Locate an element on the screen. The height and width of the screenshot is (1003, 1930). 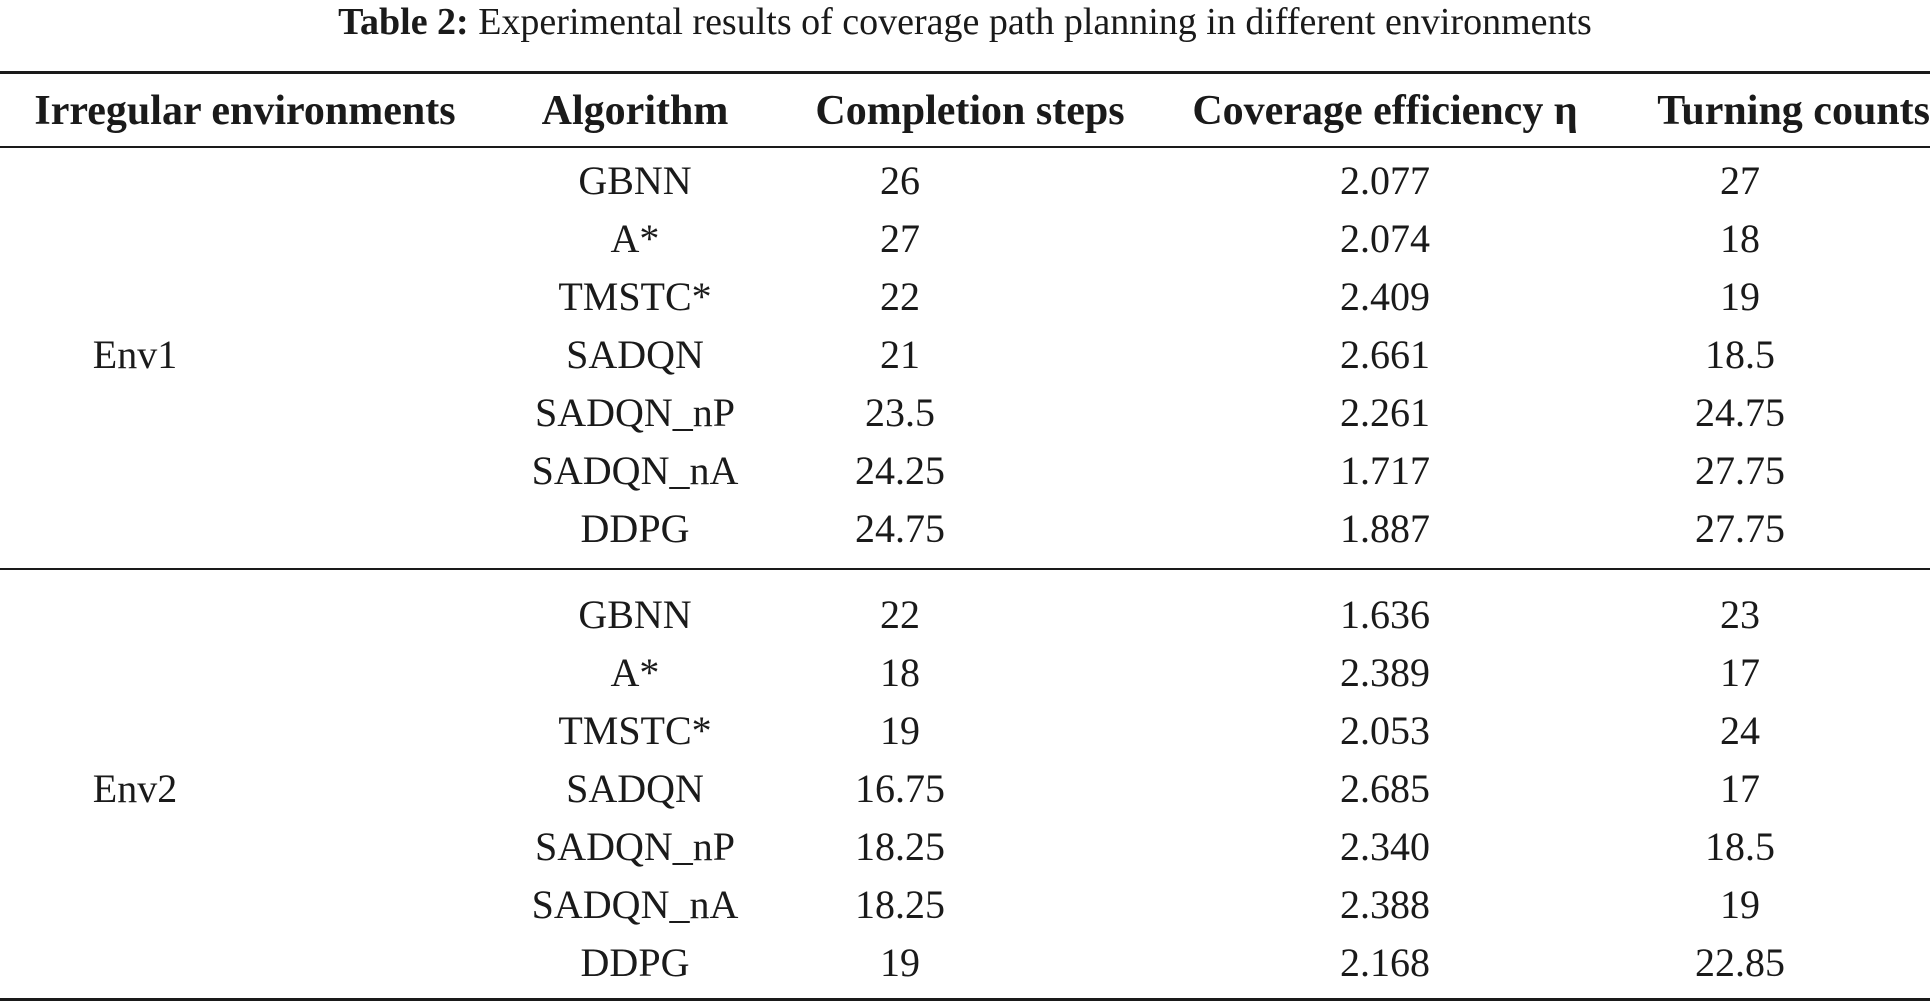
cell-coverage-efficiency: 2.340 is located at coordinates (1385, 846).